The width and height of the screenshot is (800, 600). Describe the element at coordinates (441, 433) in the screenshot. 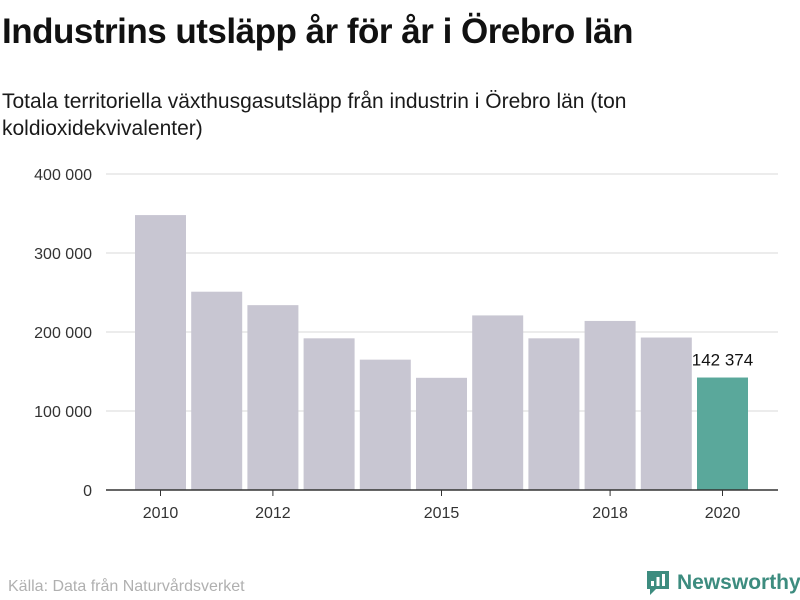

I see `bar-2015` at that location.